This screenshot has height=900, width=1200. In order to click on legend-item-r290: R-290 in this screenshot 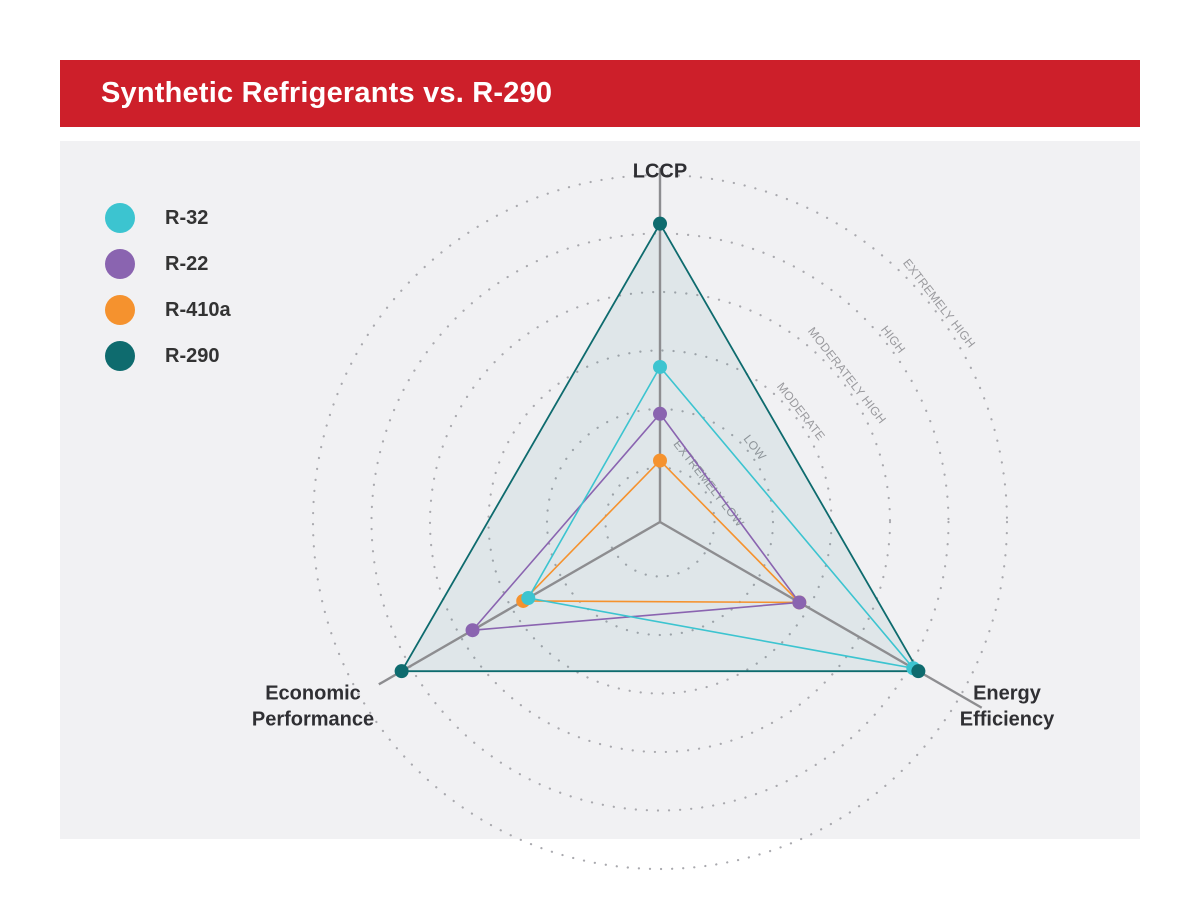, I will do `click(168, 356)`.